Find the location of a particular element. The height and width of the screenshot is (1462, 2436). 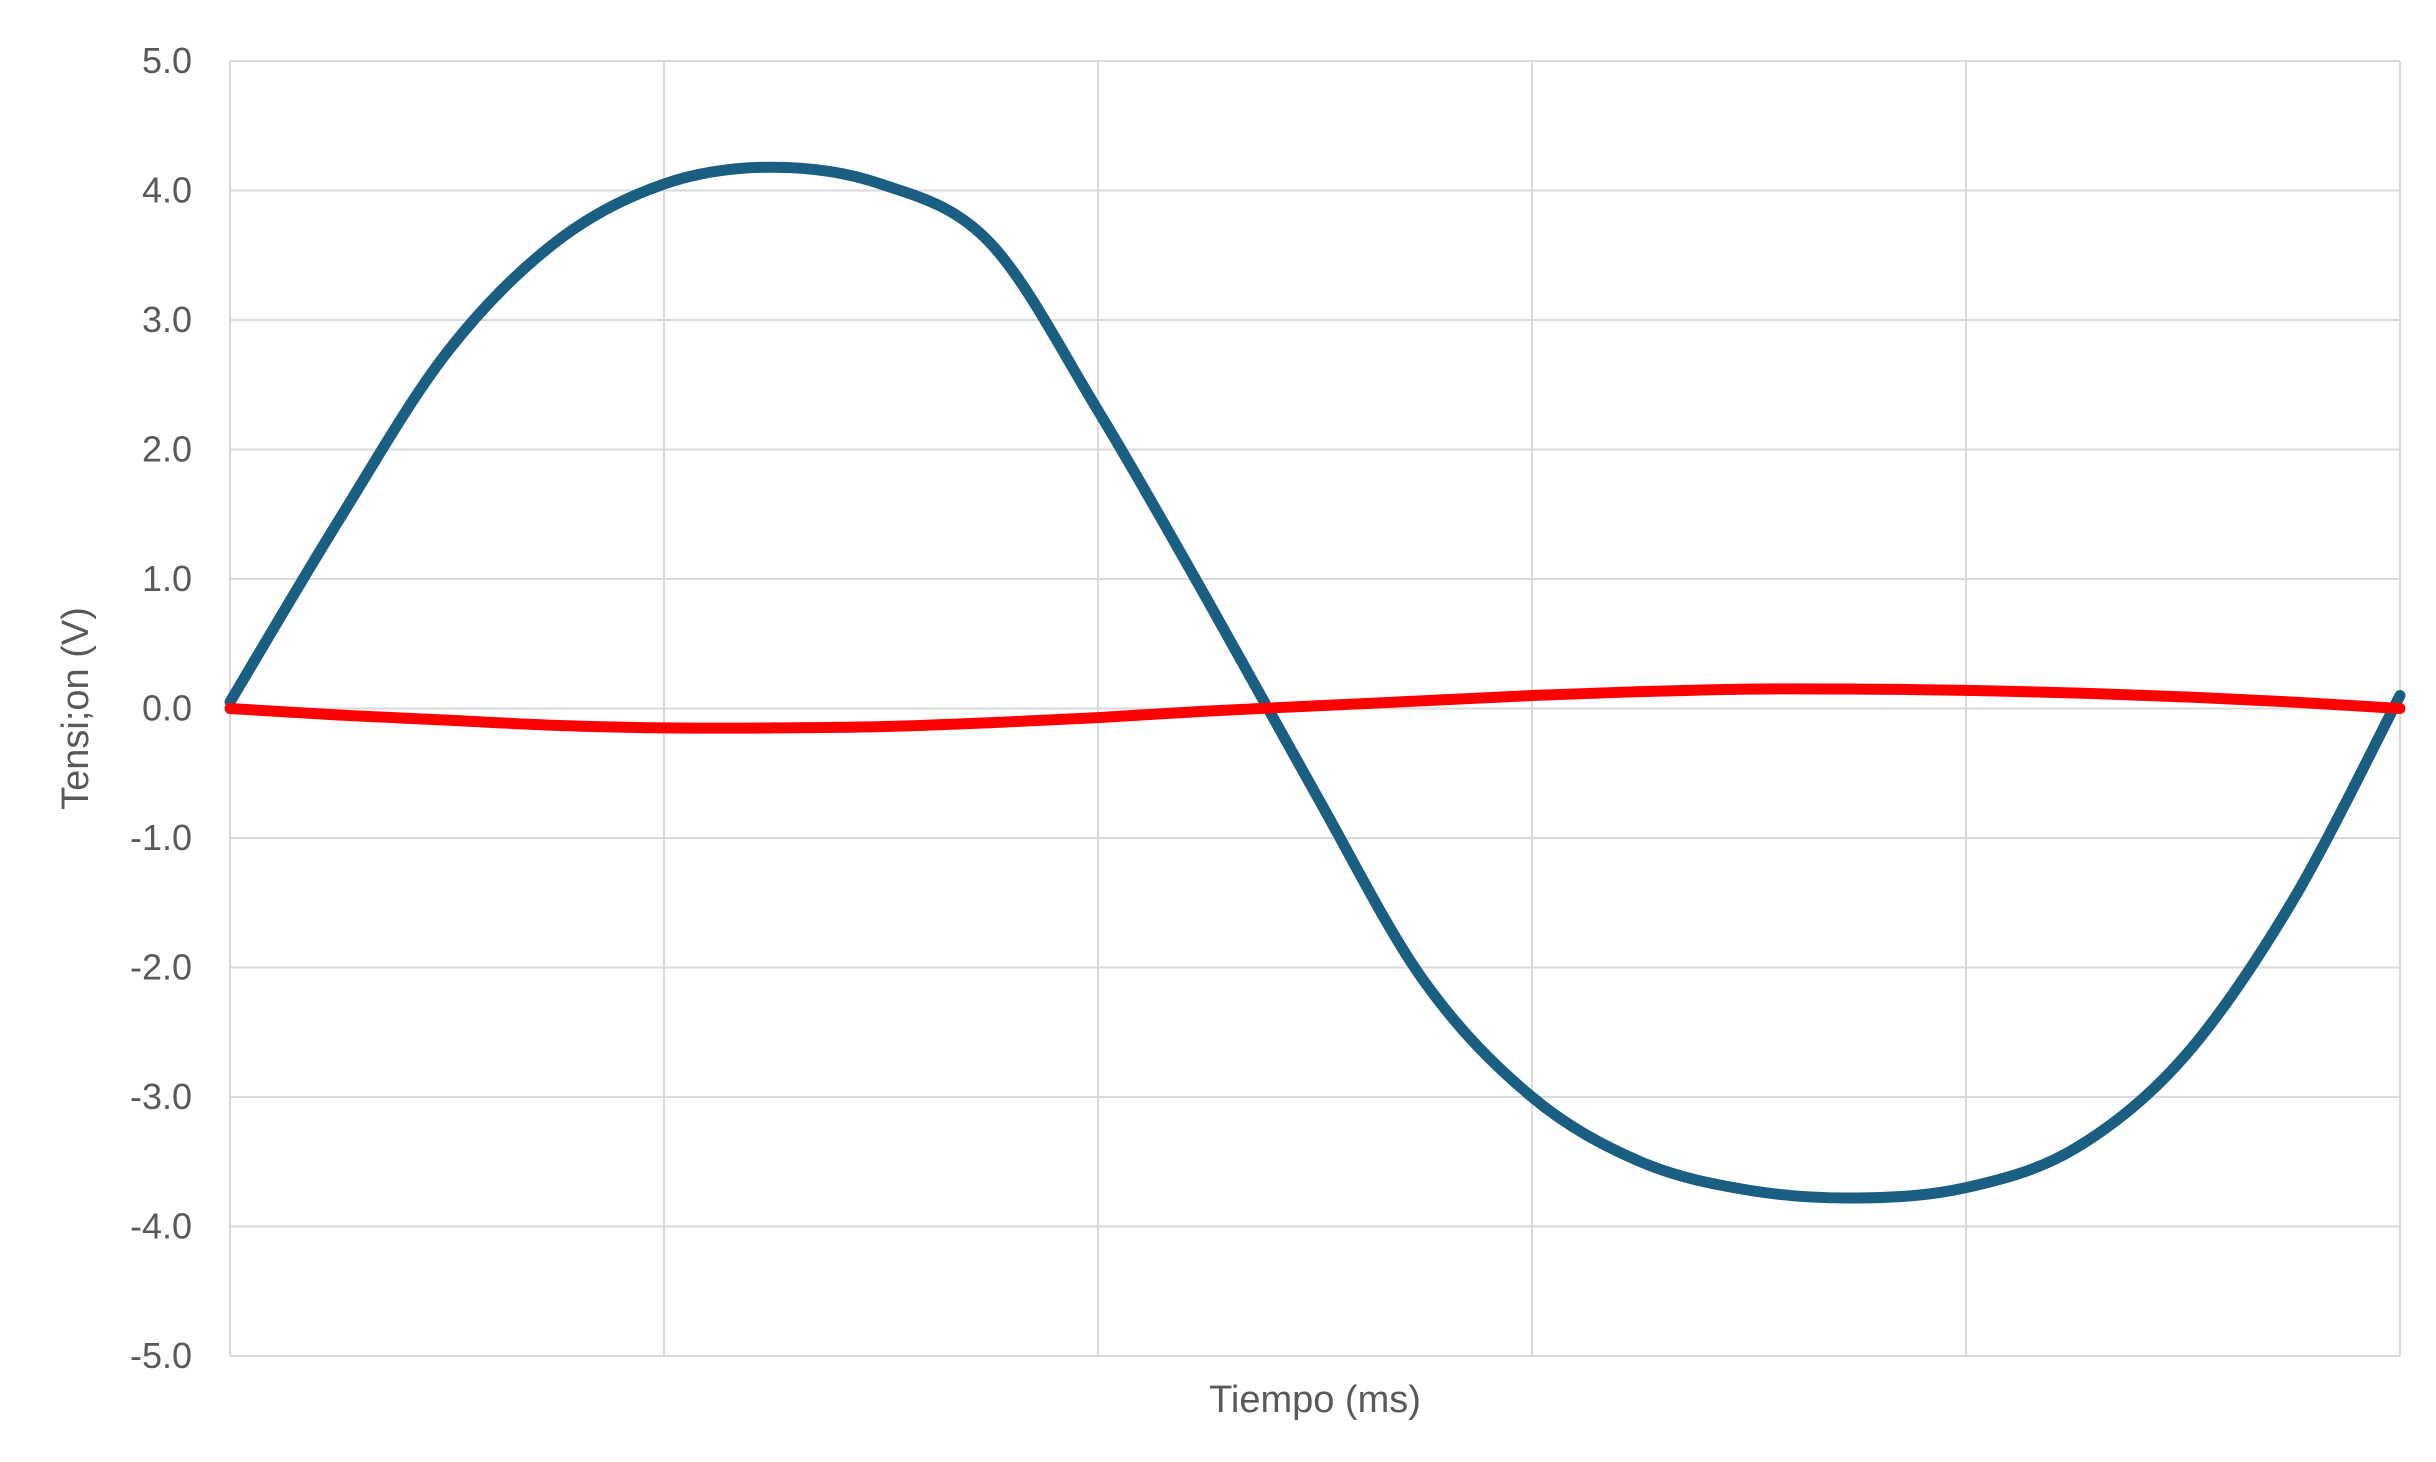

y-tick-label: -3.0 is located at coordinates (161, 1096).